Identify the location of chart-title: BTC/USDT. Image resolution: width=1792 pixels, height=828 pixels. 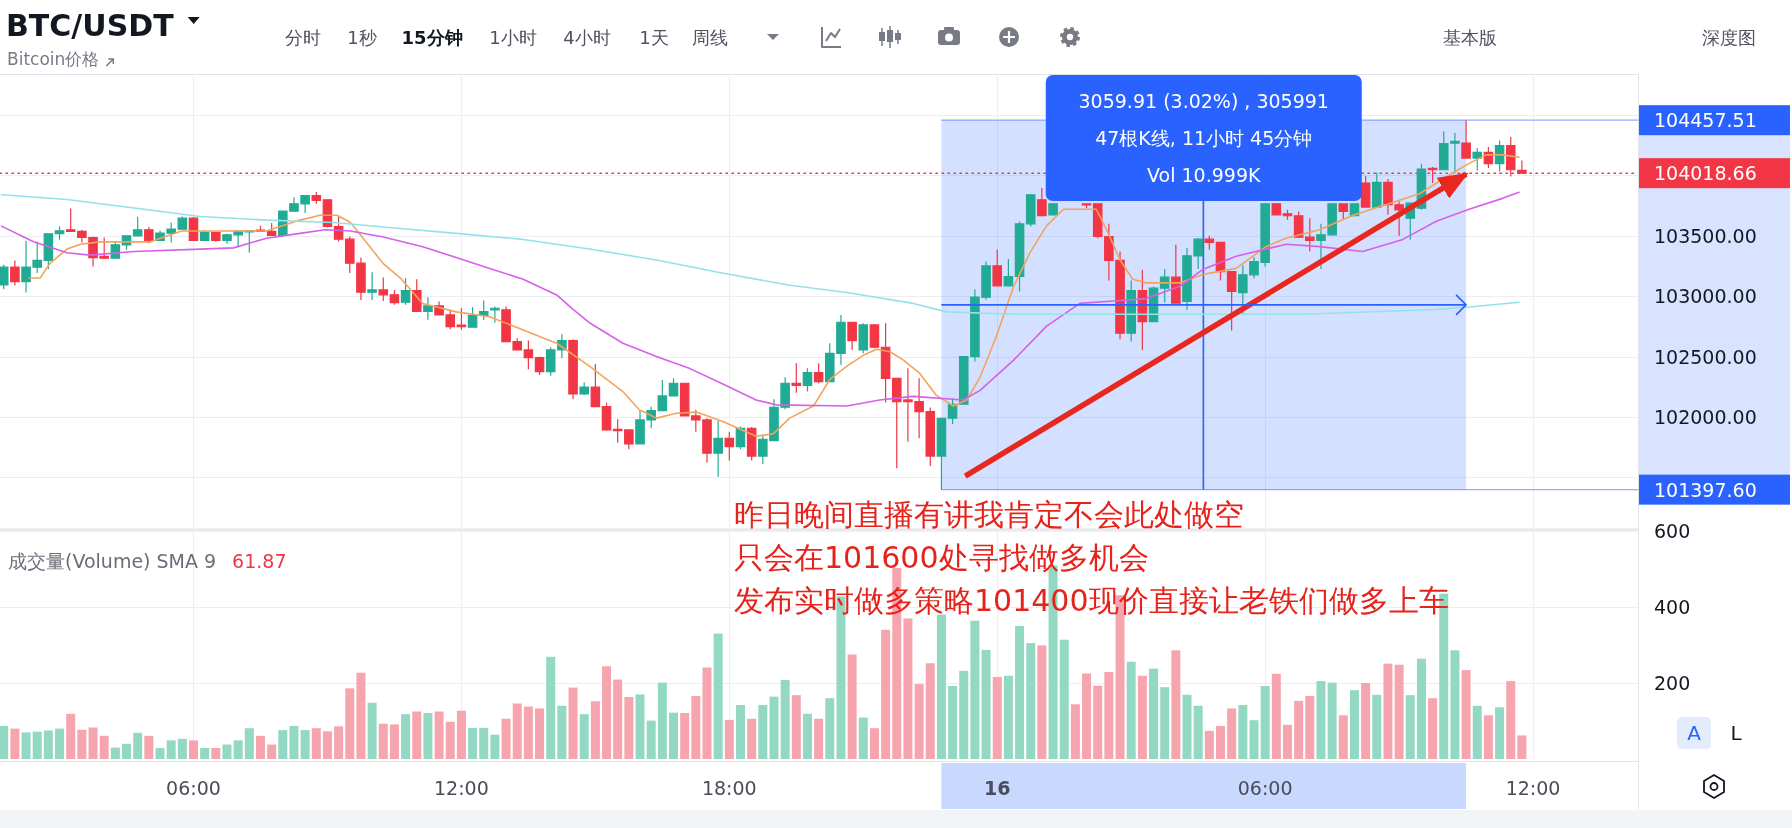
(90, 25).